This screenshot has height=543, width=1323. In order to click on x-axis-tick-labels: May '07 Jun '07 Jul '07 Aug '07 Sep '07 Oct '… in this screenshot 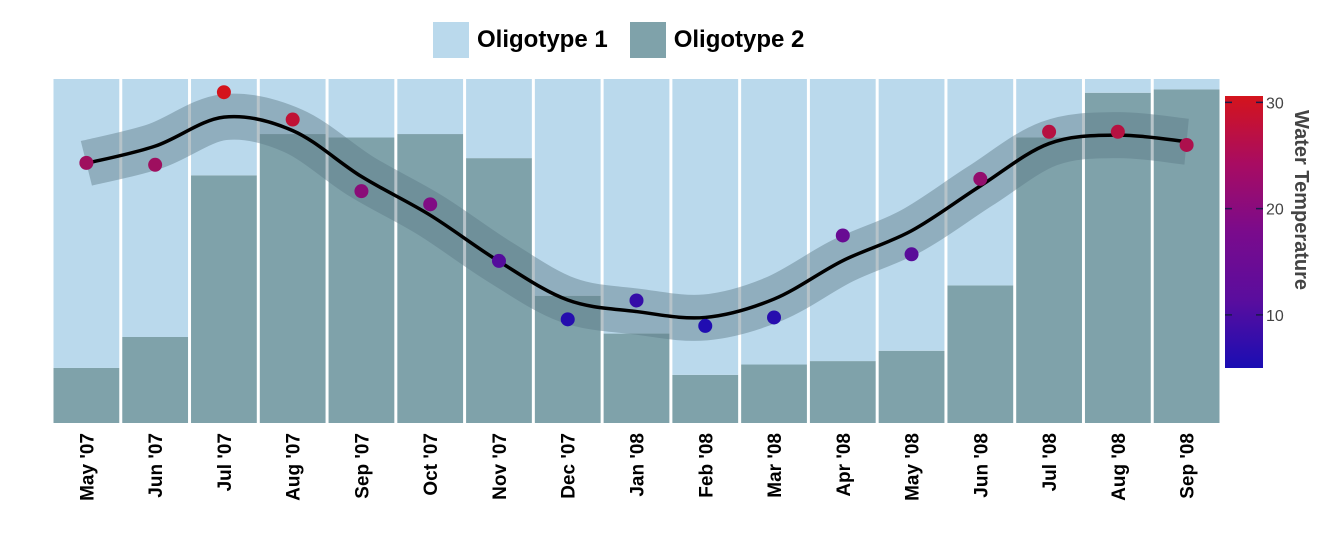, I will do `click(637, 467)`.